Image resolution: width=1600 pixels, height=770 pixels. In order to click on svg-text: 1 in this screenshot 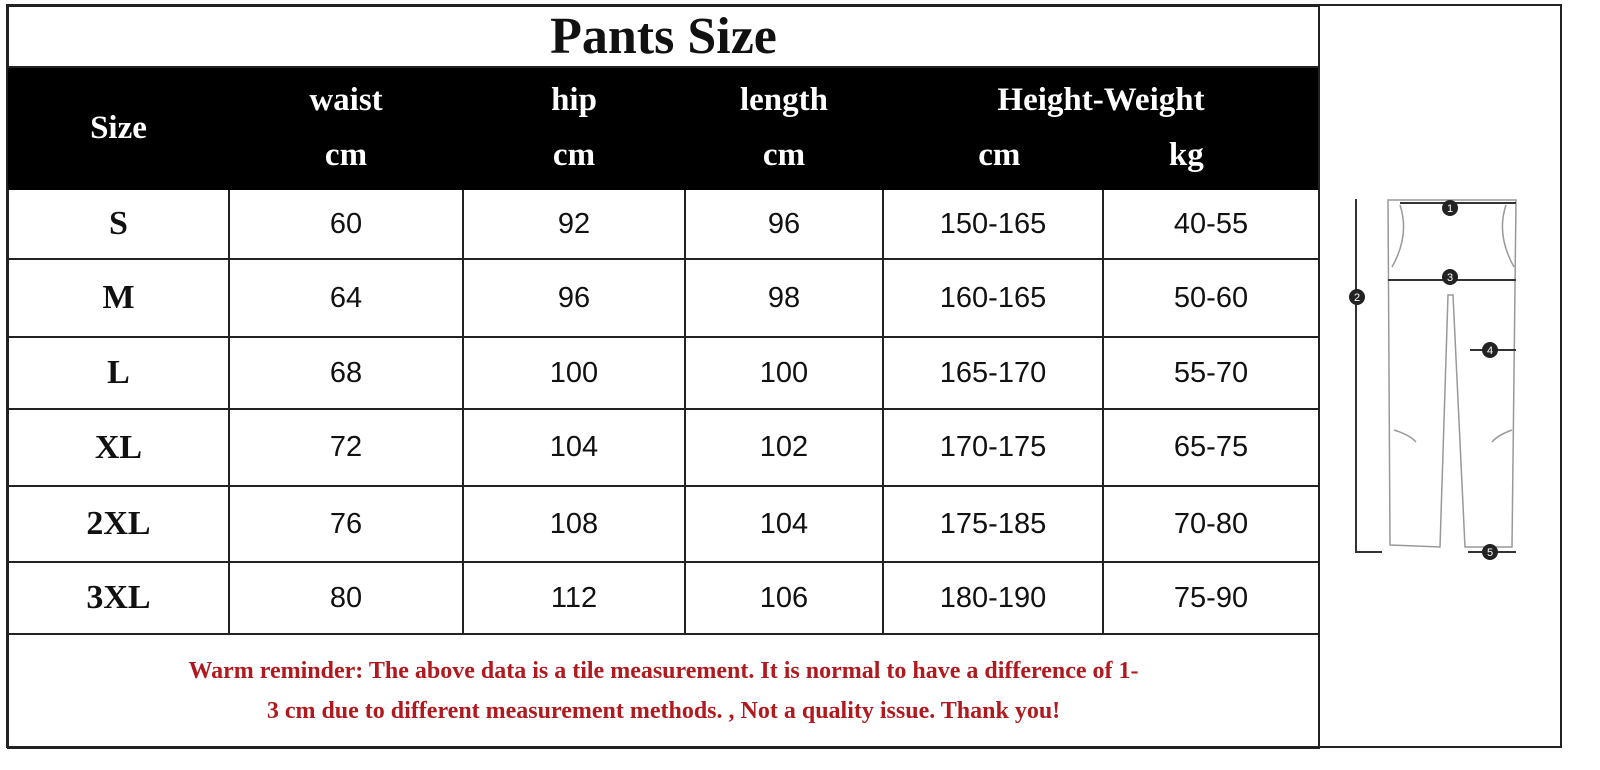, I will do `click(1450, 209)`.